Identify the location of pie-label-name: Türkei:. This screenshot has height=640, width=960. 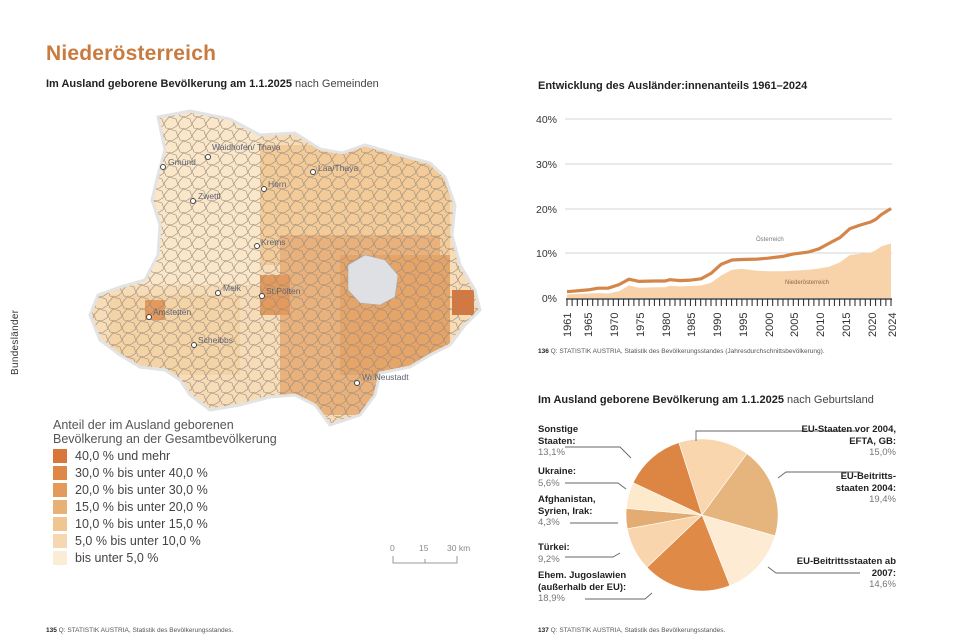
(554, 547).